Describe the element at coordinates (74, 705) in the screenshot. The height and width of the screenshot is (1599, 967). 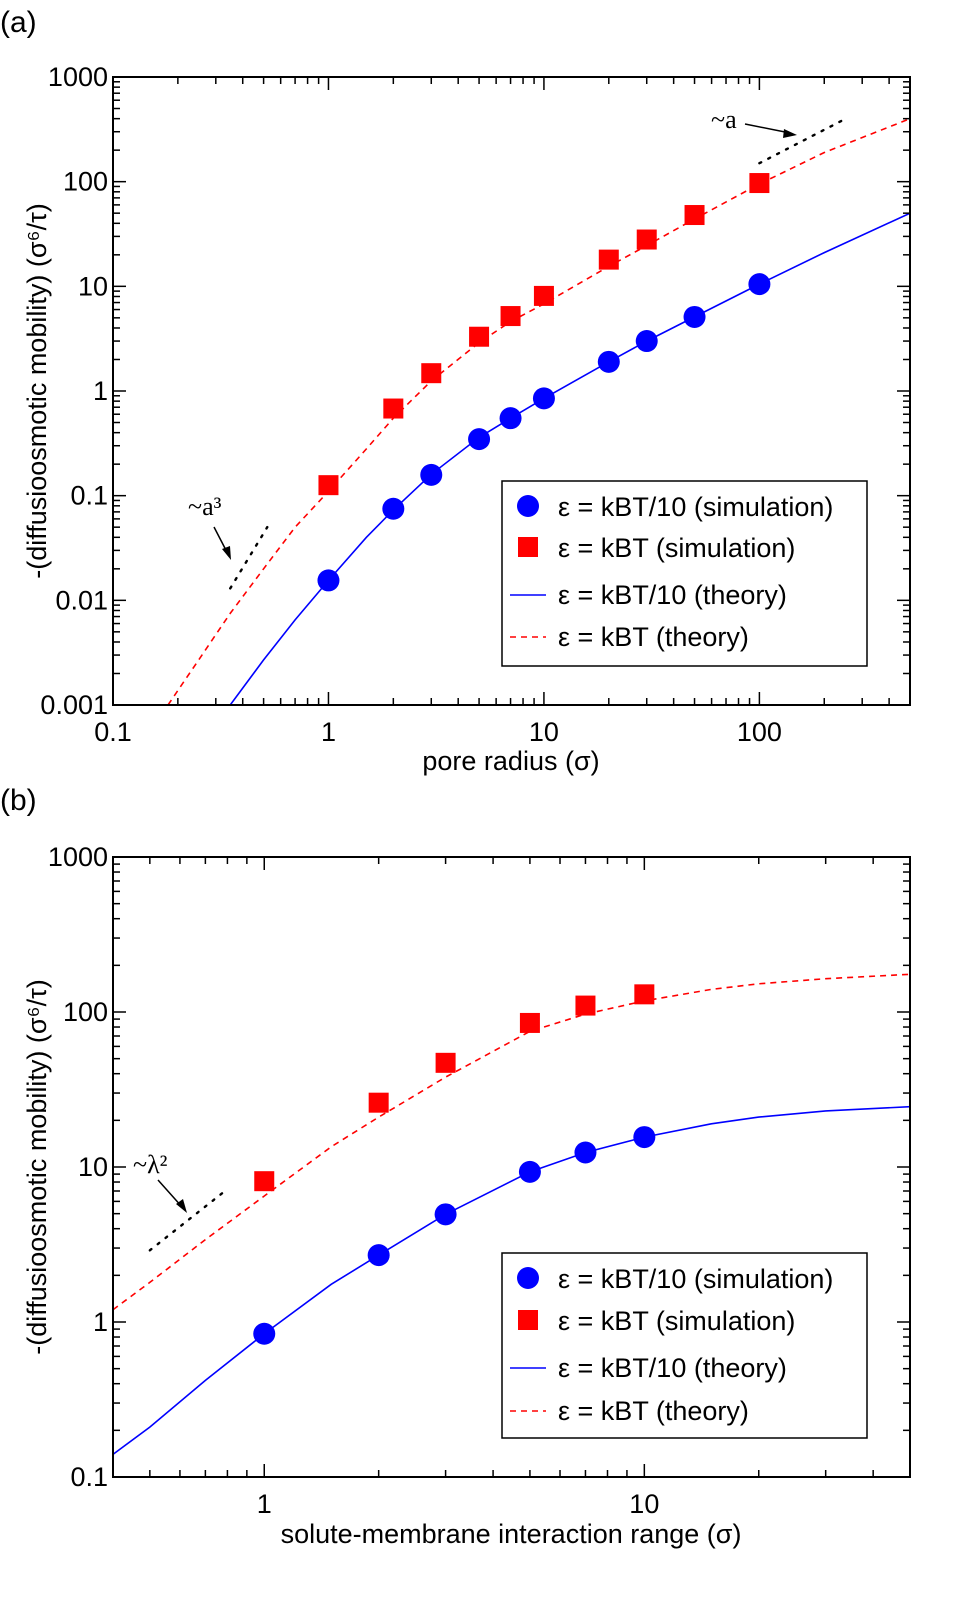
I see `y-tick-label: 0.001` at that location.